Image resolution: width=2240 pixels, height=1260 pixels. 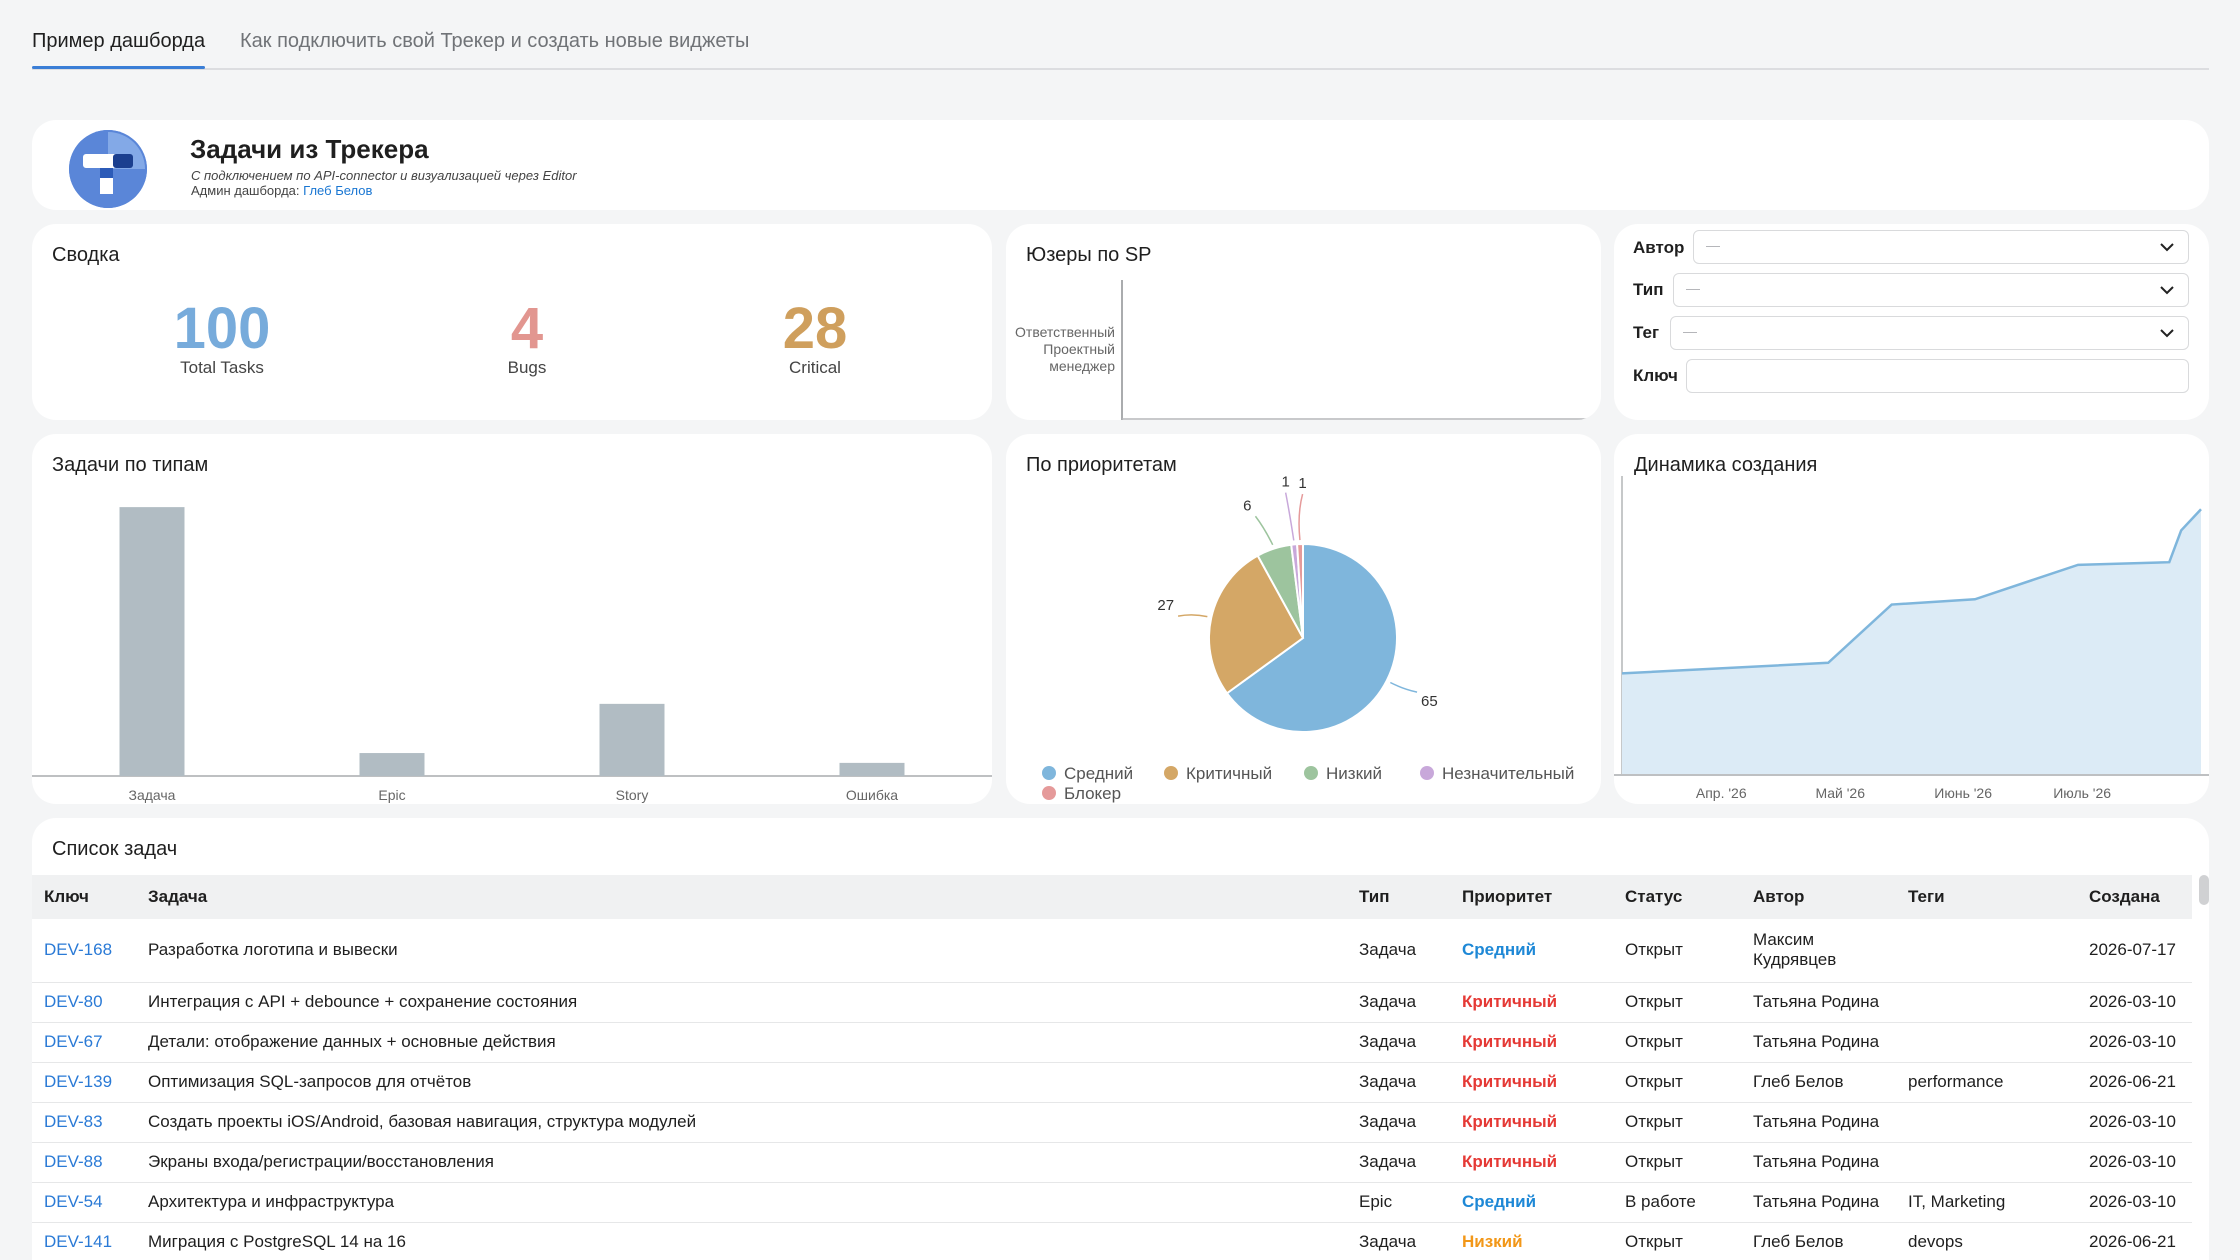 I want to click on area-line, so click(x=1911, y=591).